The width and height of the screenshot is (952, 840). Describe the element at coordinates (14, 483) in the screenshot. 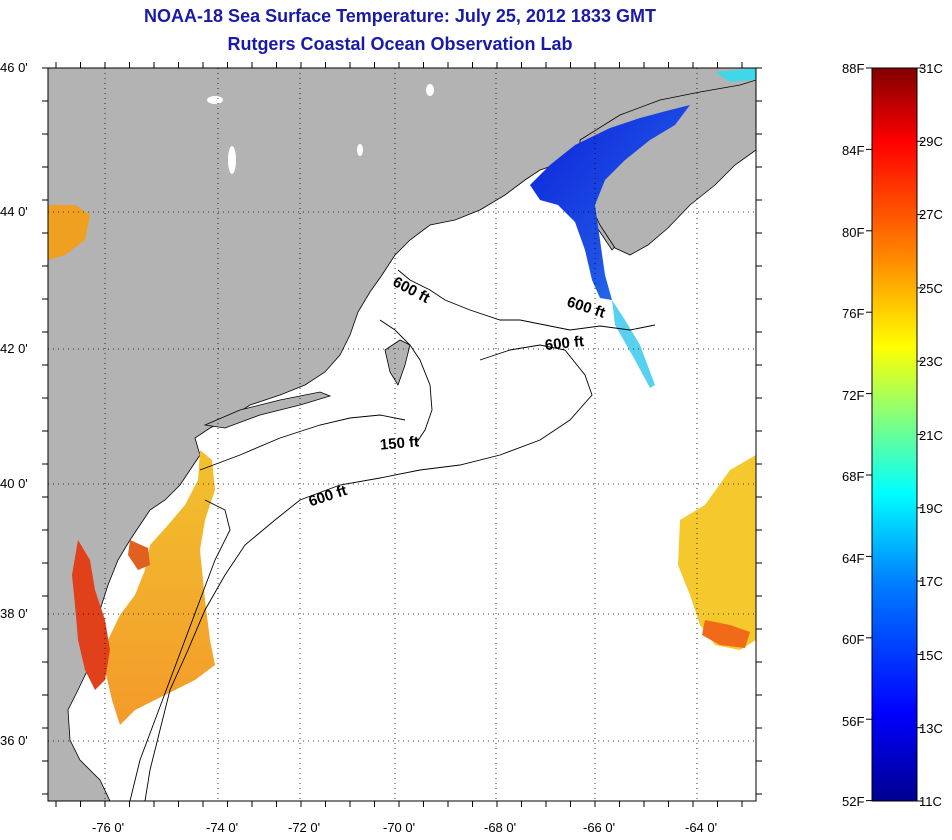

I see `lat-label: 40 0'` at that location.